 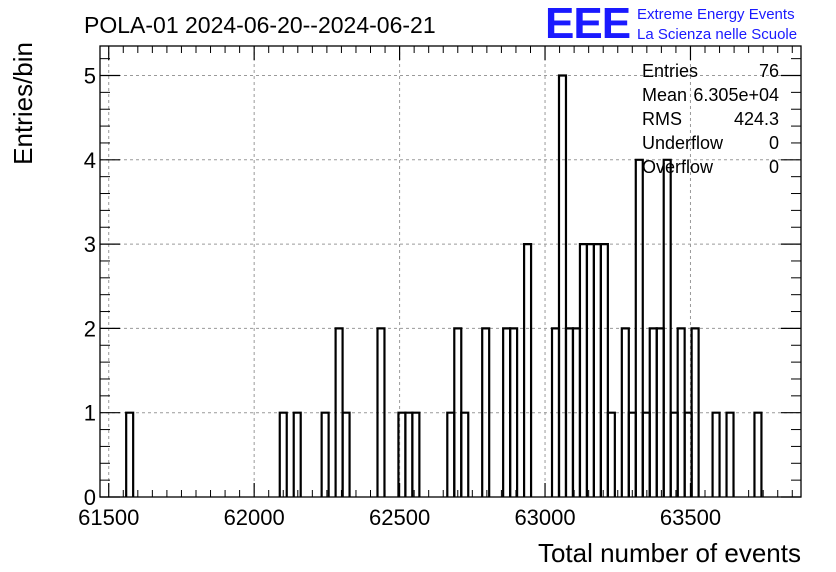 What do you see at coordinates (769, 71) in the screenshot?
I see `stats-value: 76` at bounding box center [769, 71].